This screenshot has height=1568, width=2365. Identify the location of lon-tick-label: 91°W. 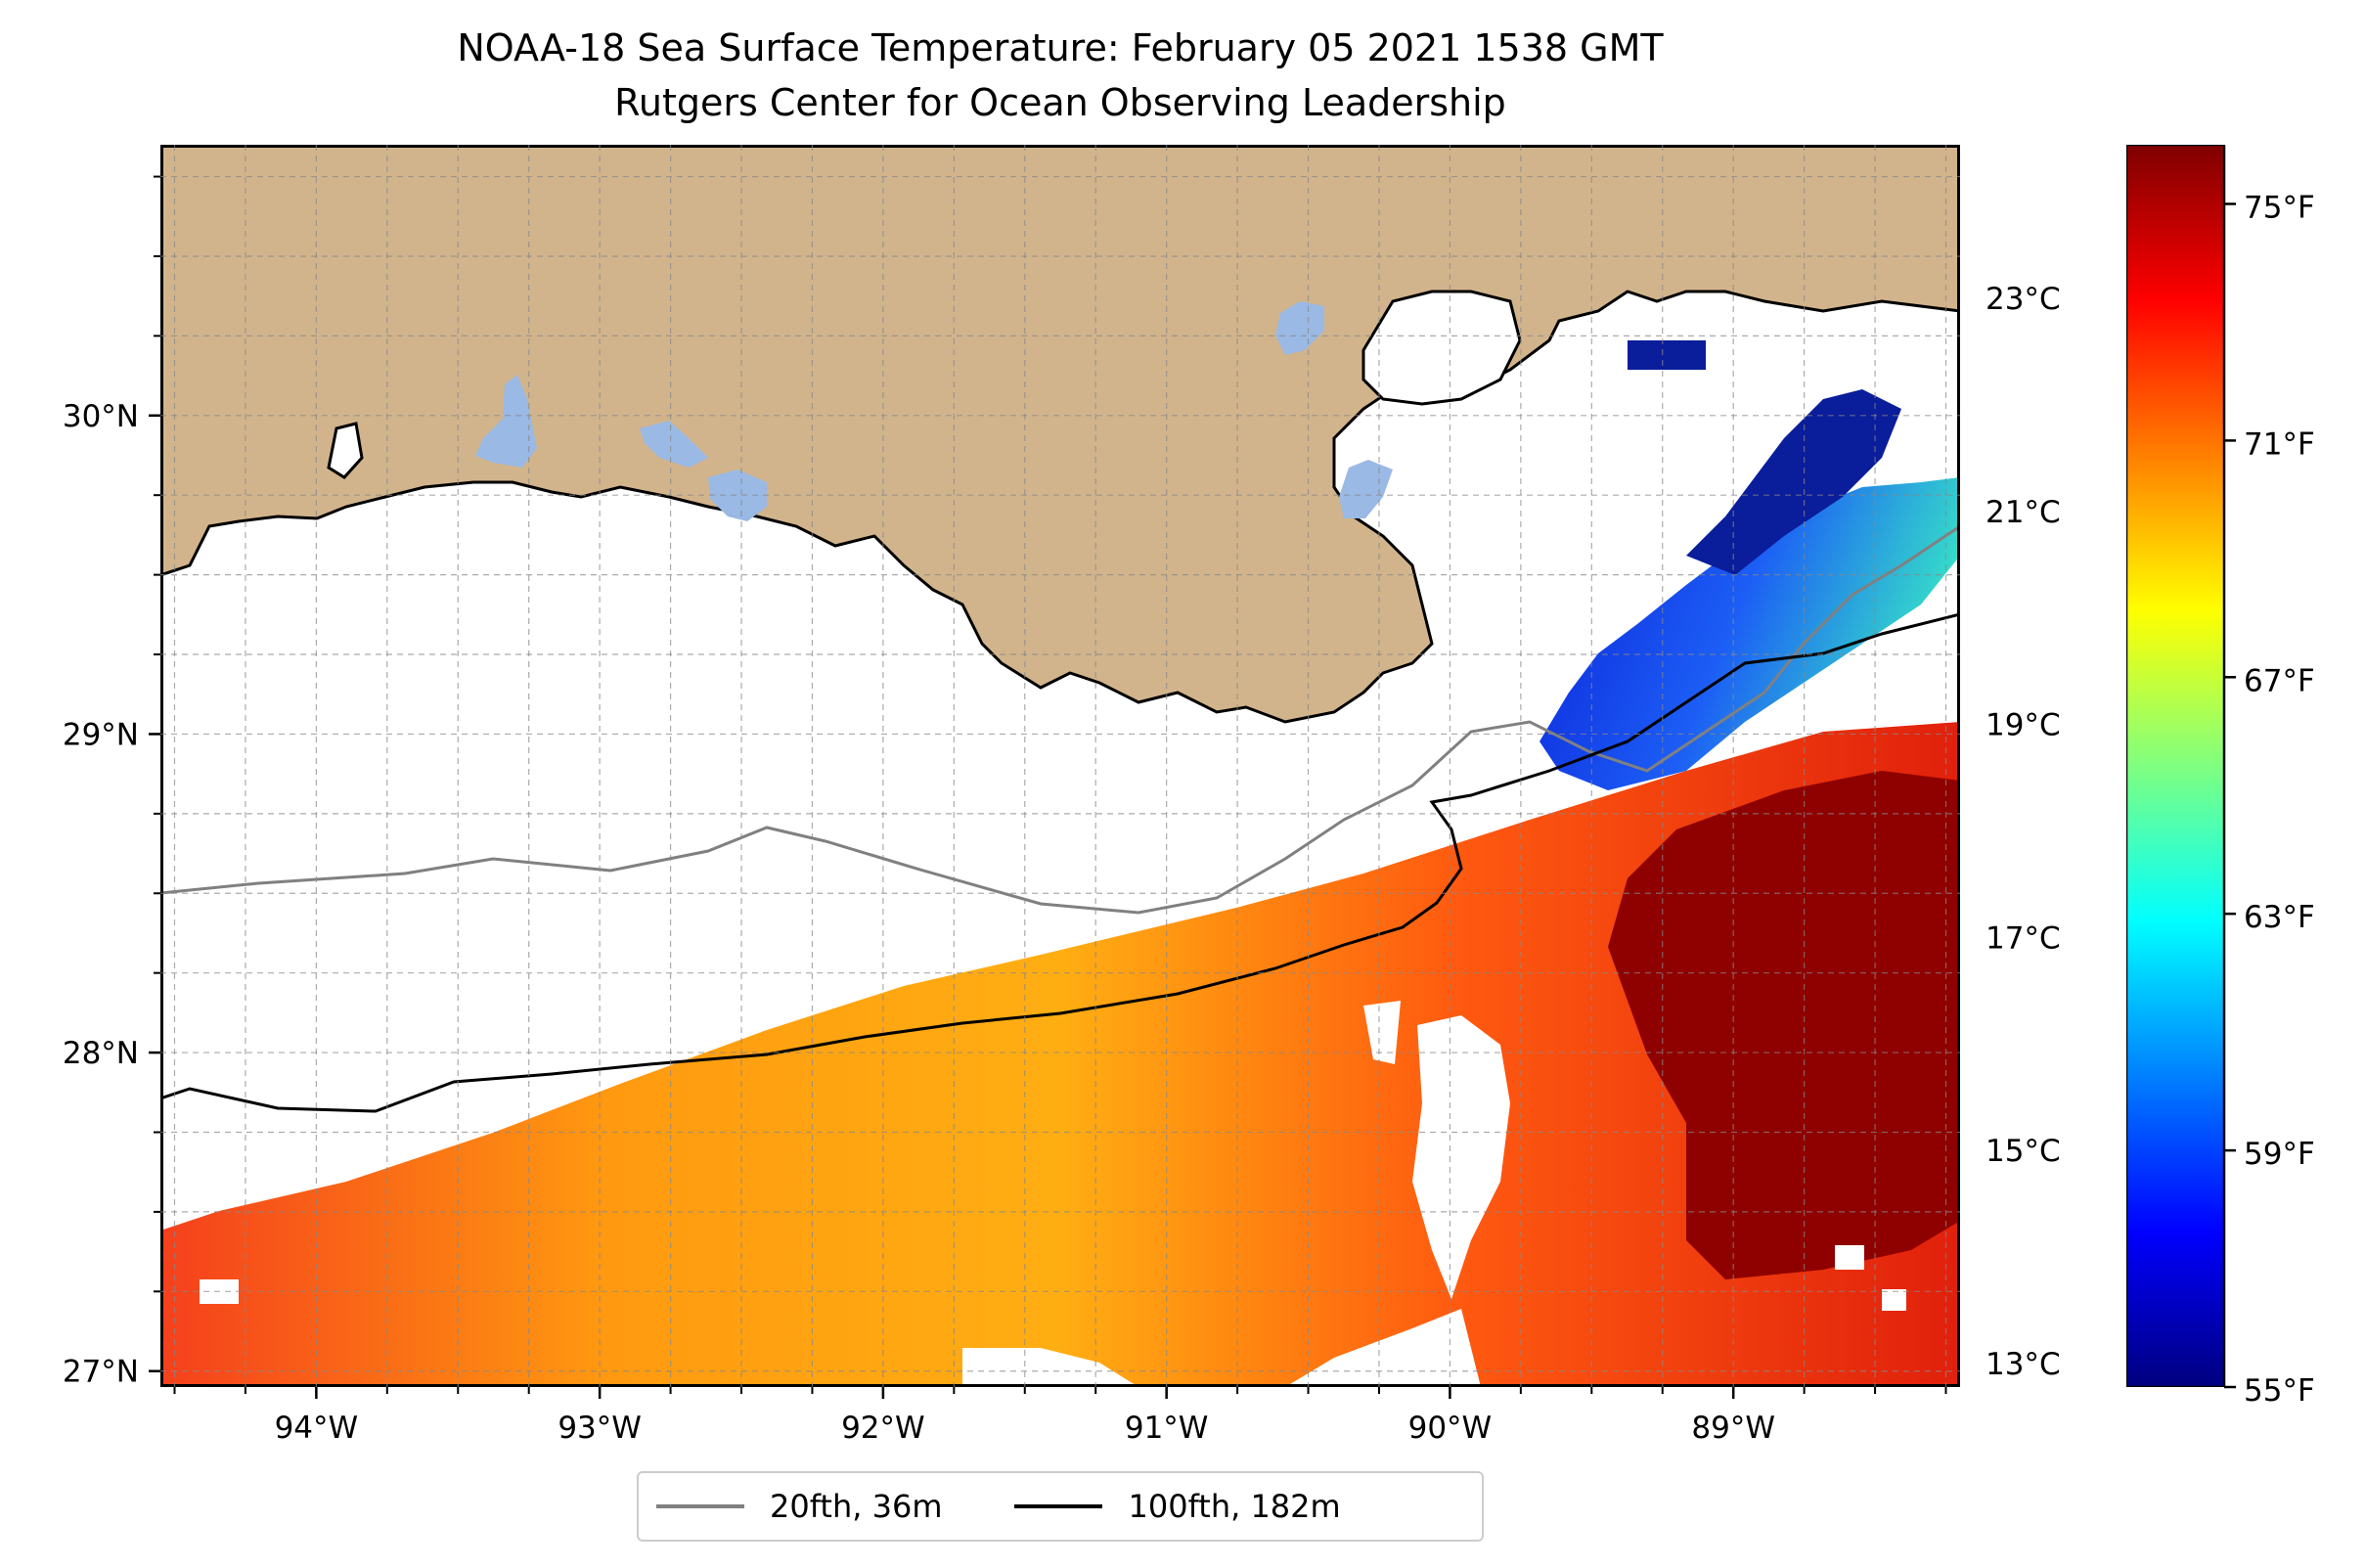
(1167, 1428).